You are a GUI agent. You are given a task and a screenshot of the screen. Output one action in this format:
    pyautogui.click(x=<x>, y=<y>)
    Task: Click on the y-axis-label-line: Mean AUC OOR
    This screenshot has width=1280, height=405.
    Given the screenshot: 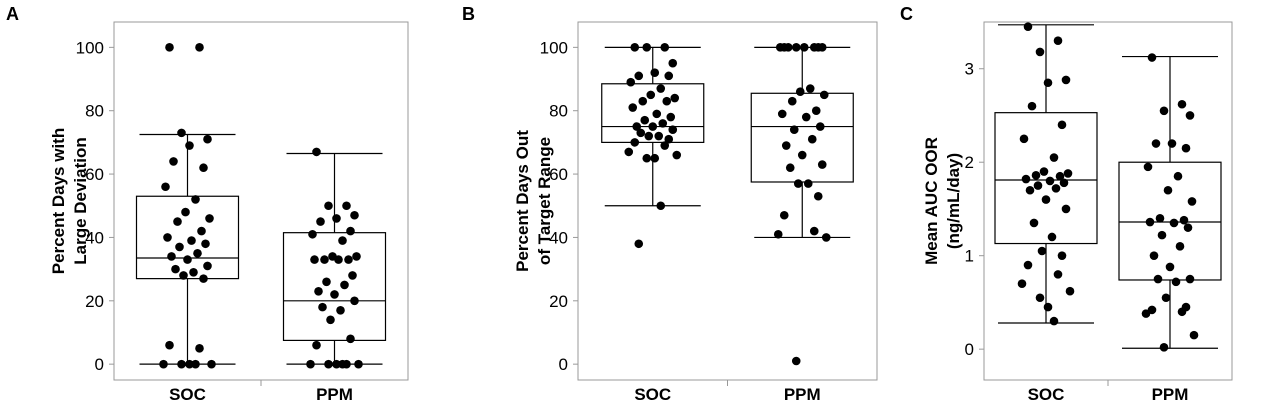 What is the action you would take?
    pyautogui.click(x=931, y=201)
    